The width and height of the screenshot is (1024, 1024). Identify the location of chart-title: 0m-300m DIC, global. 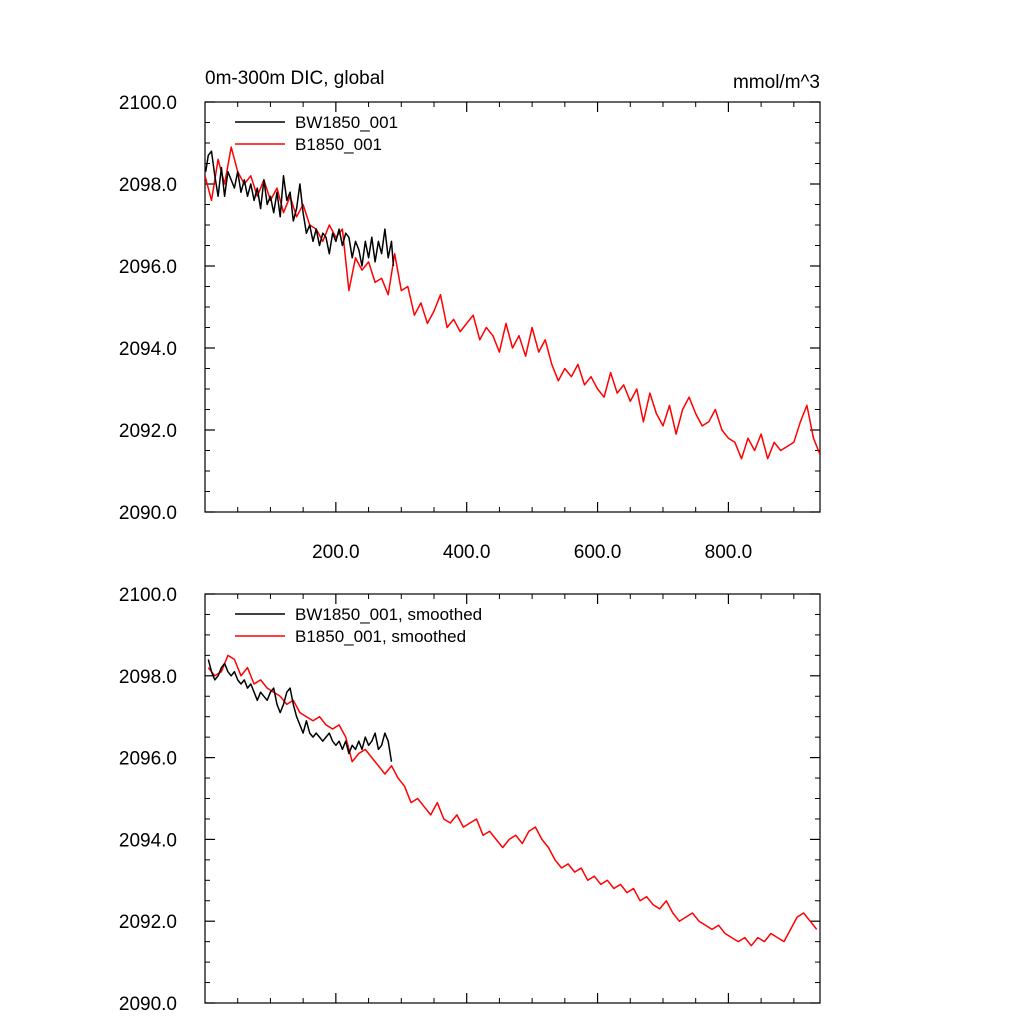
(295, 78).